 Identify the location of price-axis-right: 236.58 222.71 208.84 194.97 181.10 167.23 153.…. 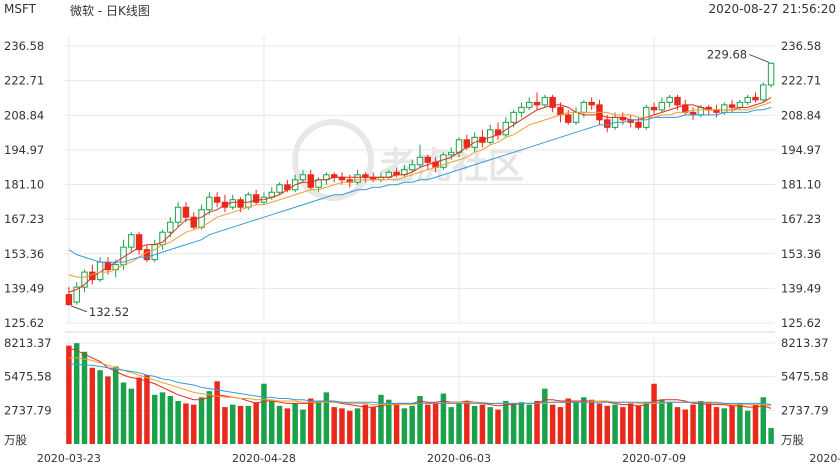
(801, 184).